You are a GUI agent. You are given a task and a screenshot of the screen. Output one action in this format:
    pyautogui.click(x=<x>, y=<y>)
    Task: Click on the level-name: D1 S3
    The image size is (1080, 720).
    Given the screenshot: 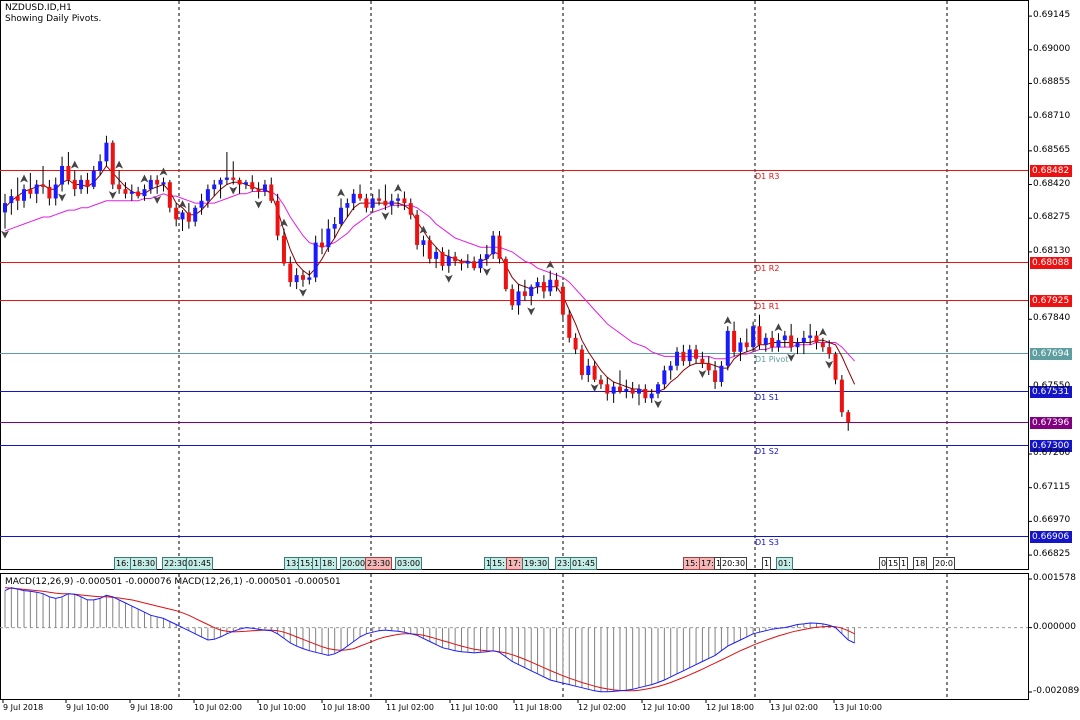 What is the action you would take?
    pyautogui.click(x=767, y=542)
    